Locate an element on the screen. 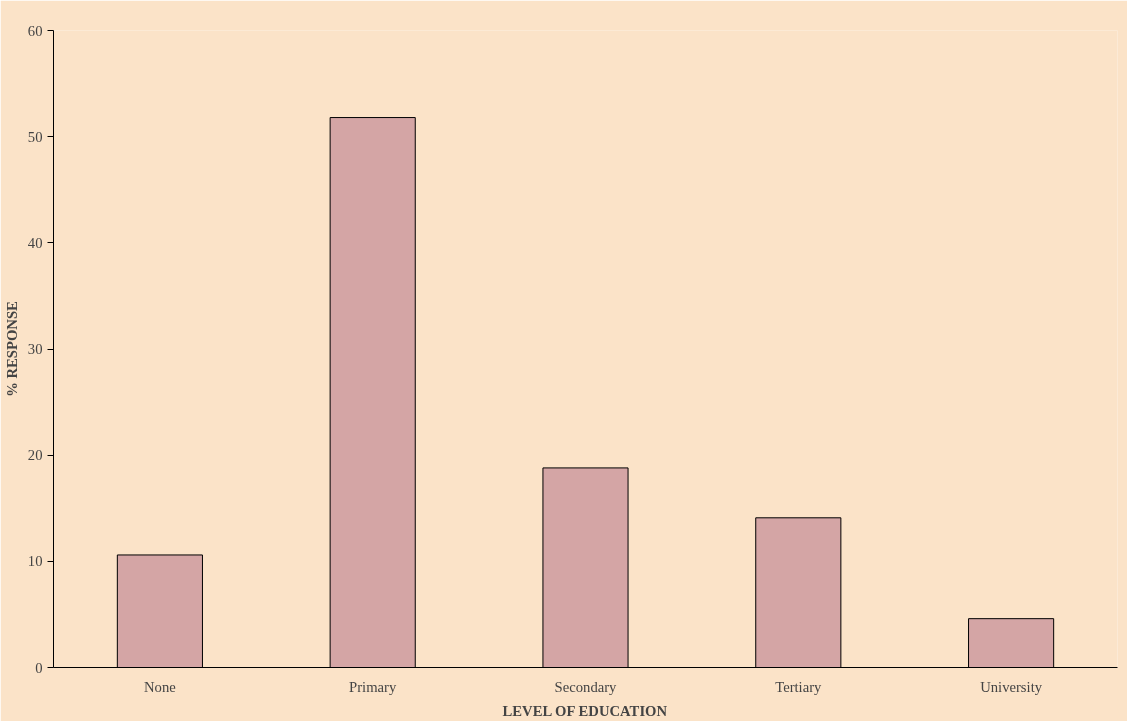 The height and width of the screenshot is (721, 1127). y-tick-label: 40 is located at coordinates (35, 242).